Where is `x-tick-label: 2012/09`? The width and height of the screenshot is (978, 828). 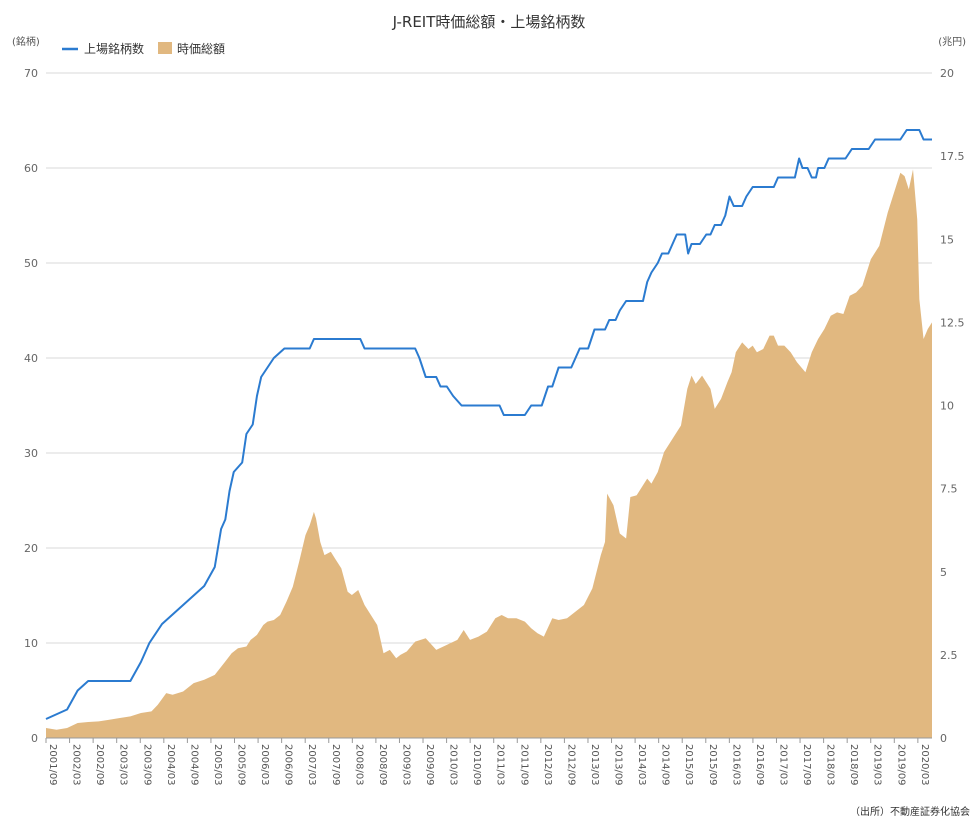 x-tick-label: 2012/09 is located at coordinates (570, 765).